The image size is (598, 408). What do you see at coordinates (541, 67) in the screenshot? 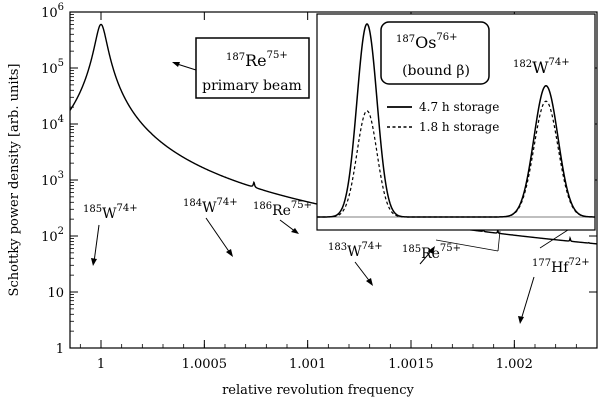
I see `w182-label: 182W74+` at bounding box center [541, 67].